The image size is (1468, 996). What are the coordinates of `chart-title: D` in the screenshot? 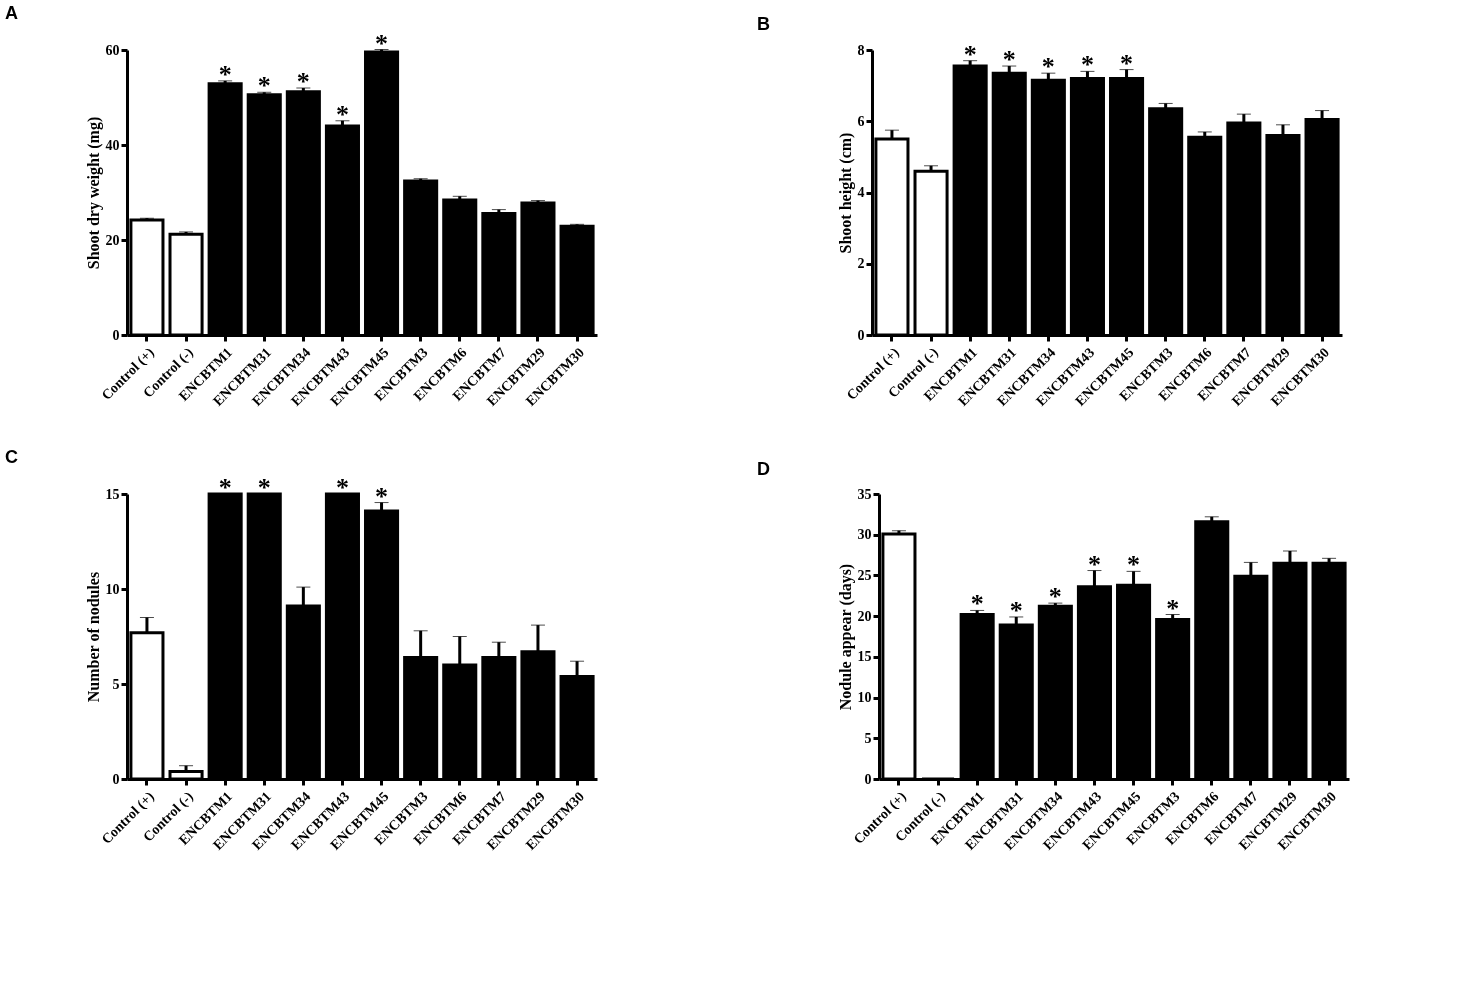 It's located at (763, 469).